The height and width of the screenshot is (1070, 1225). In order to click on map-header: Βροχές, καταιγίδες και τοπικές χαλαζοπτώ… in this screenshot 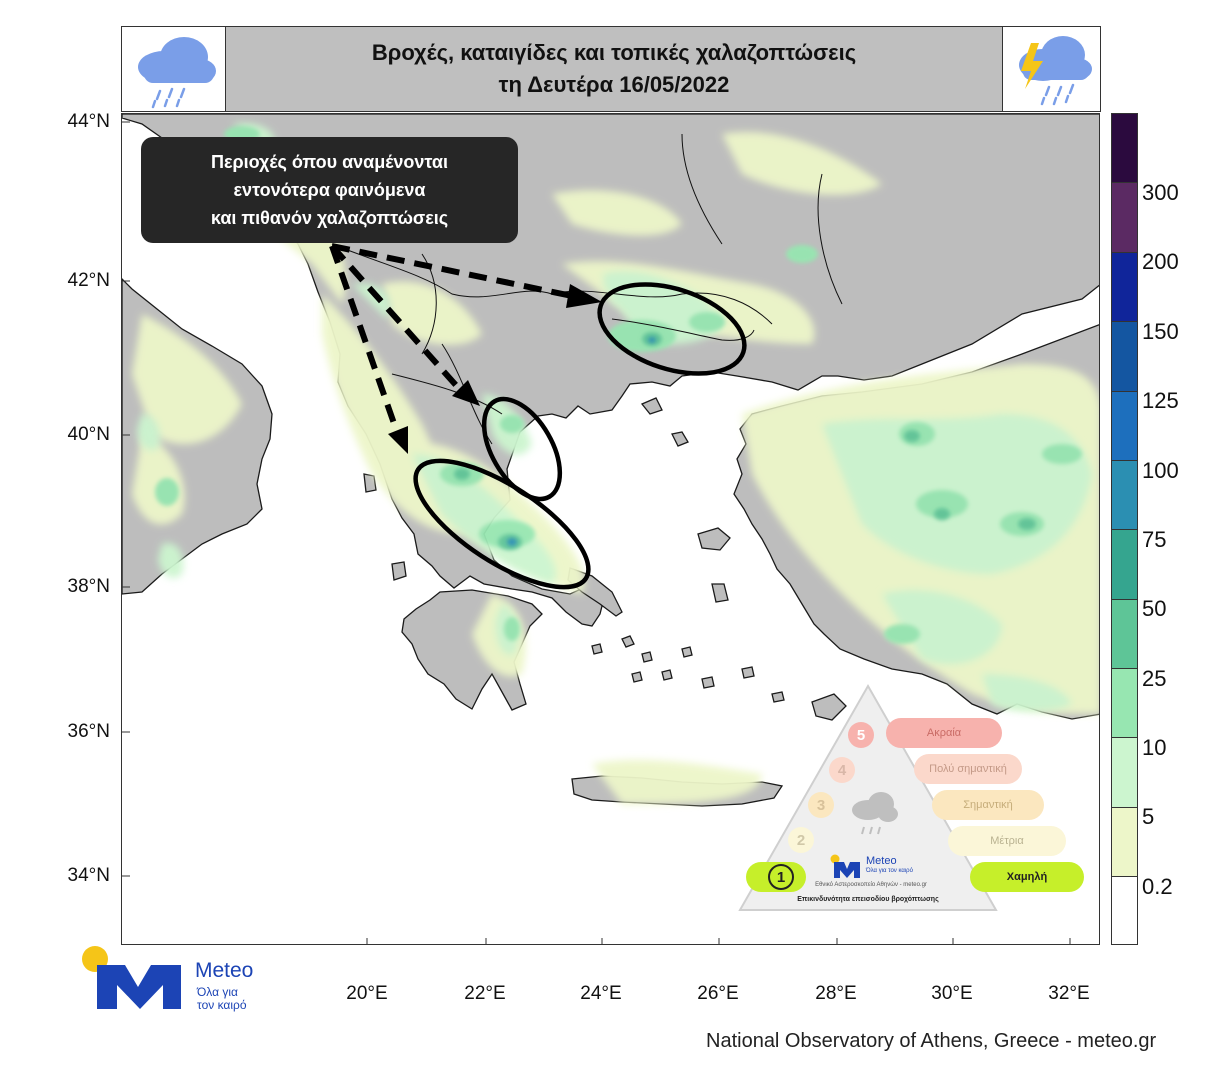, I will do `click(611, 69)`.